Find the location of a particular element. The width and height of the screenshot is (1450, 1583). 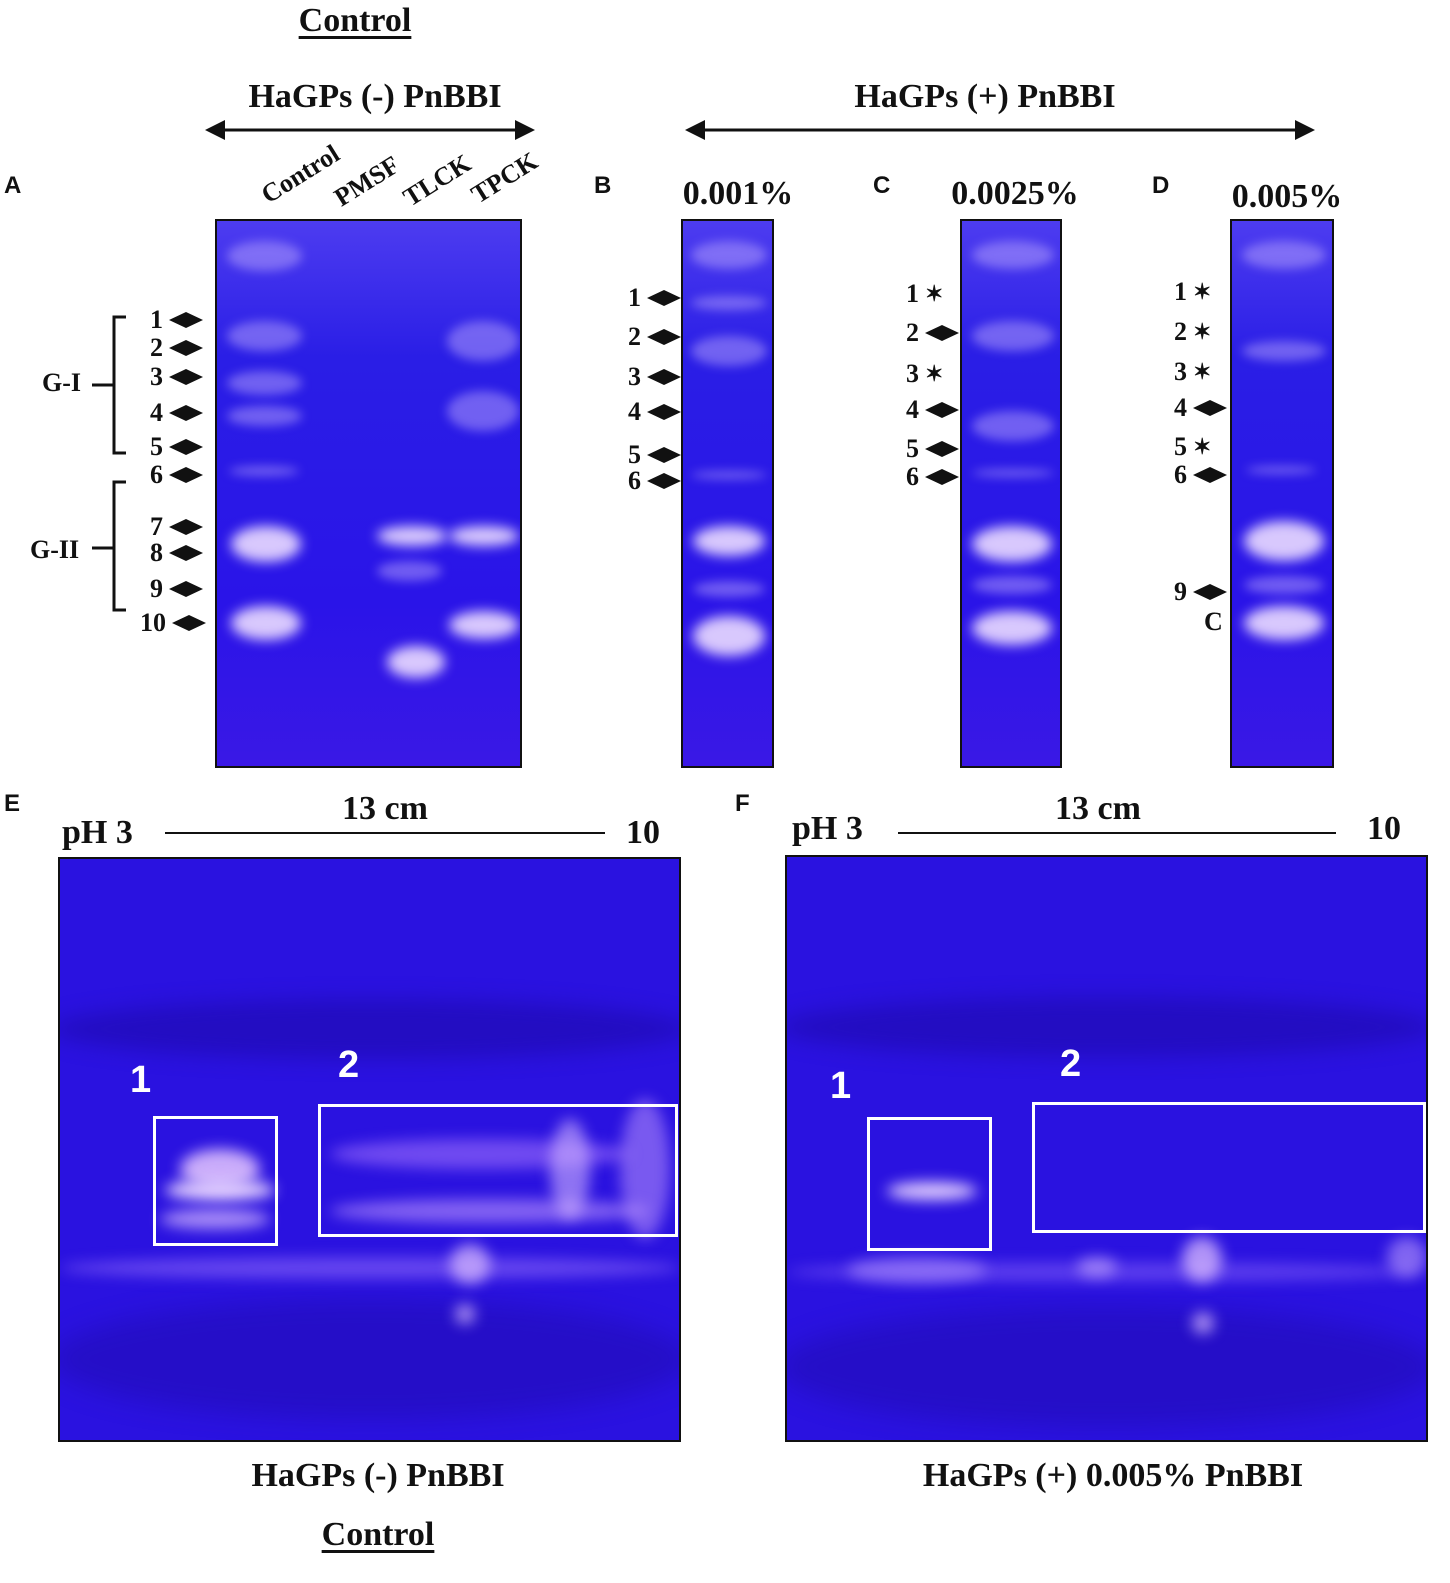

panel-letter-a: A is located at coordinates (13, 185).